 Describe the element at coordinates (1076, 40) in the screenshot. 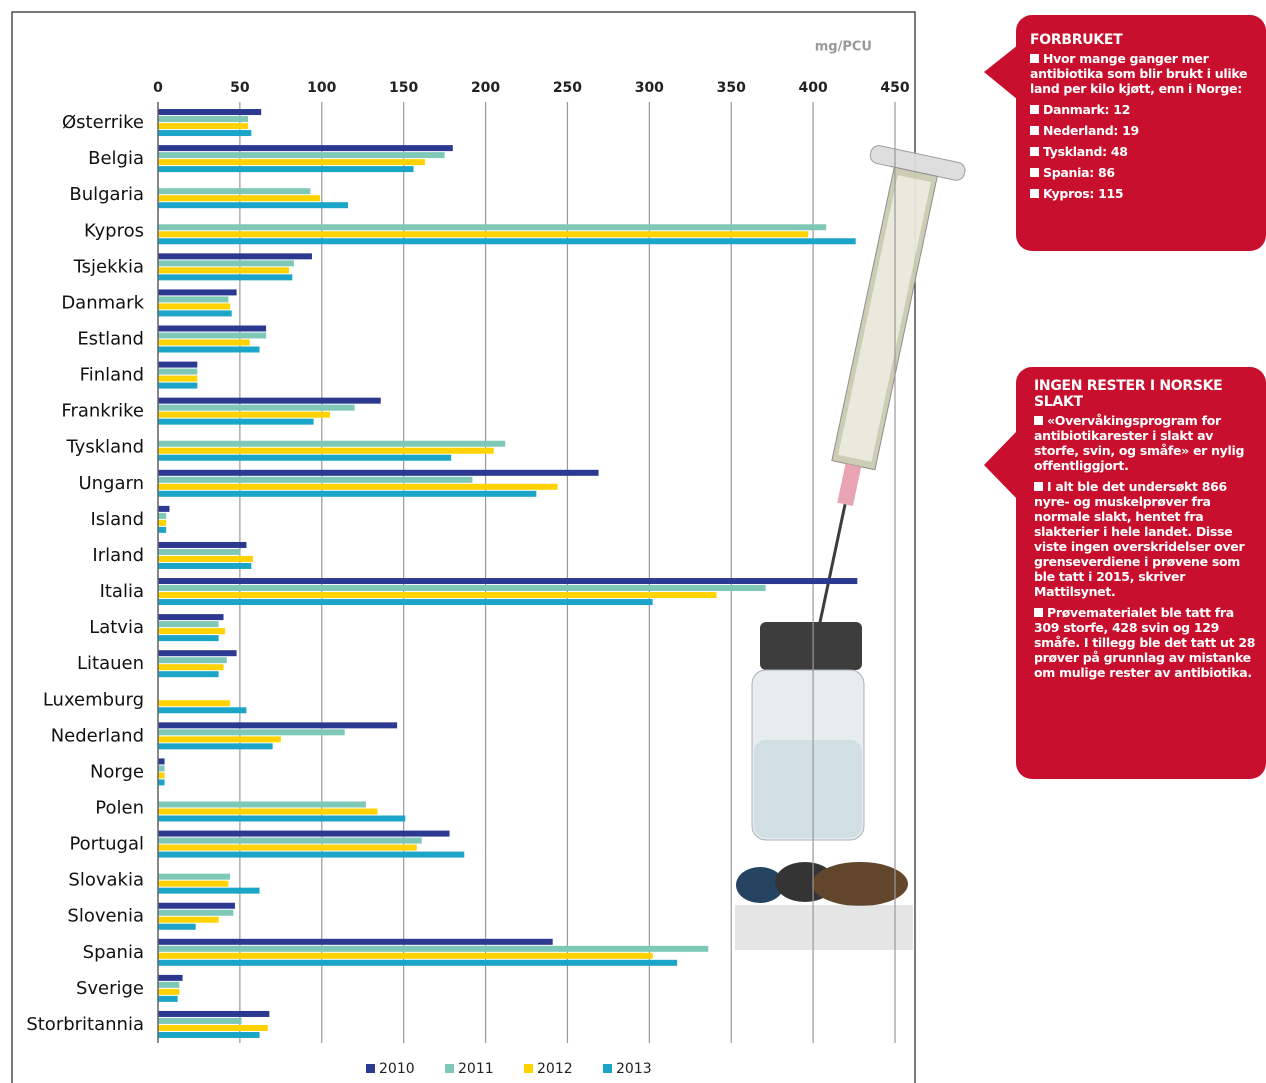

I see `info-title: FORBRUKET` at that location.